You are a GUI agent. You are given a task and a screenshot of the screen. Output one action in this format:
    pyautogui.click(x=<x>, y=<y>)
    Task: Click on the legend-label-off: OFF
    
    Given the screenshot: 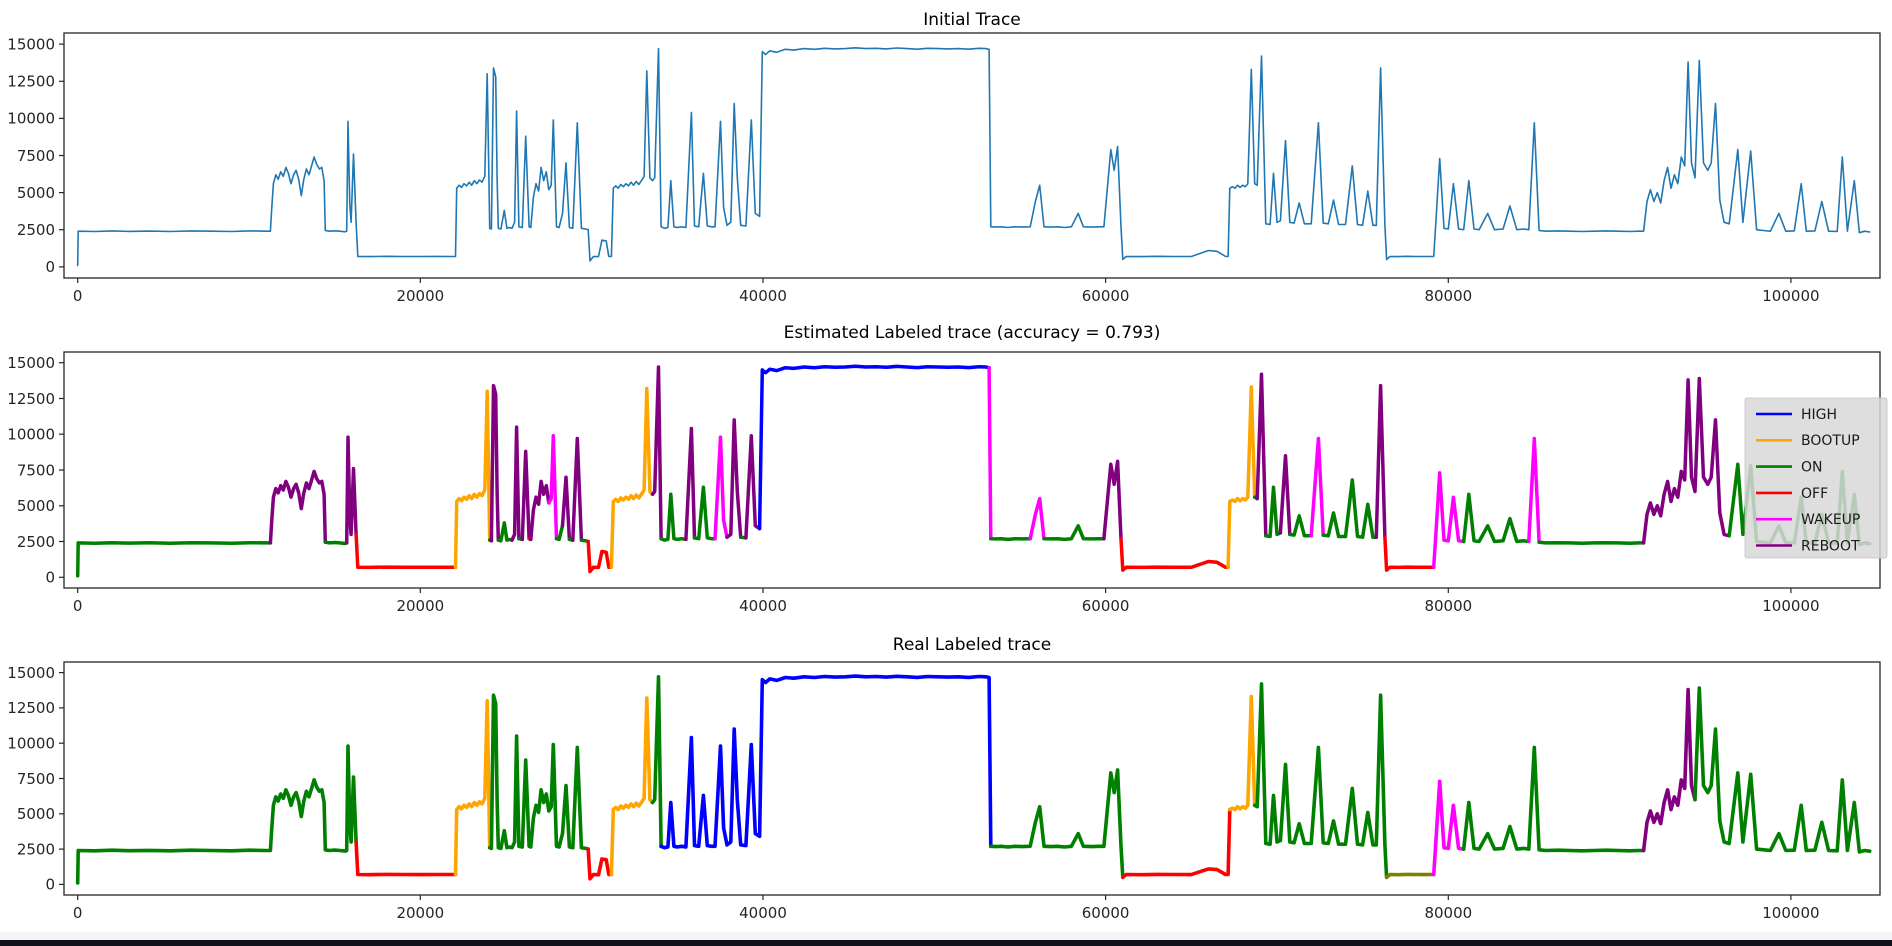 What is the action you would take?
    pyautogui.click(x=1814, y=494)
    